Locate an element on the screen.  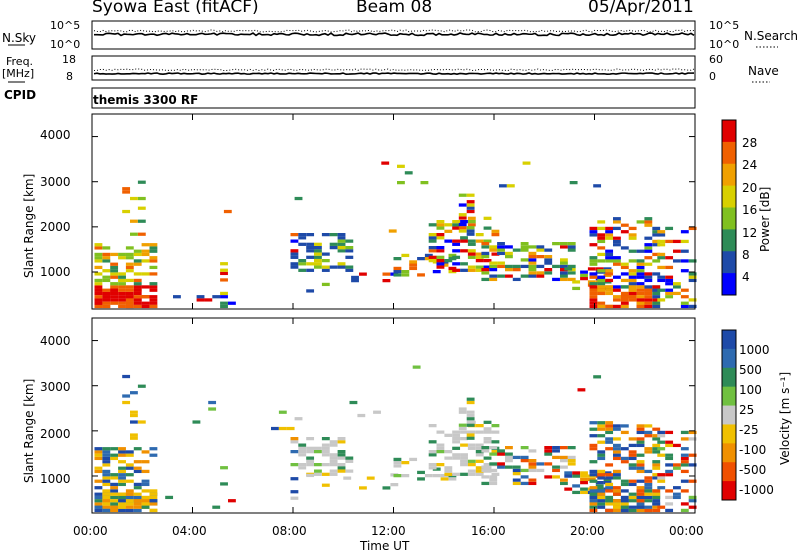
colorbar-segment is located at coordinates (729, 415).